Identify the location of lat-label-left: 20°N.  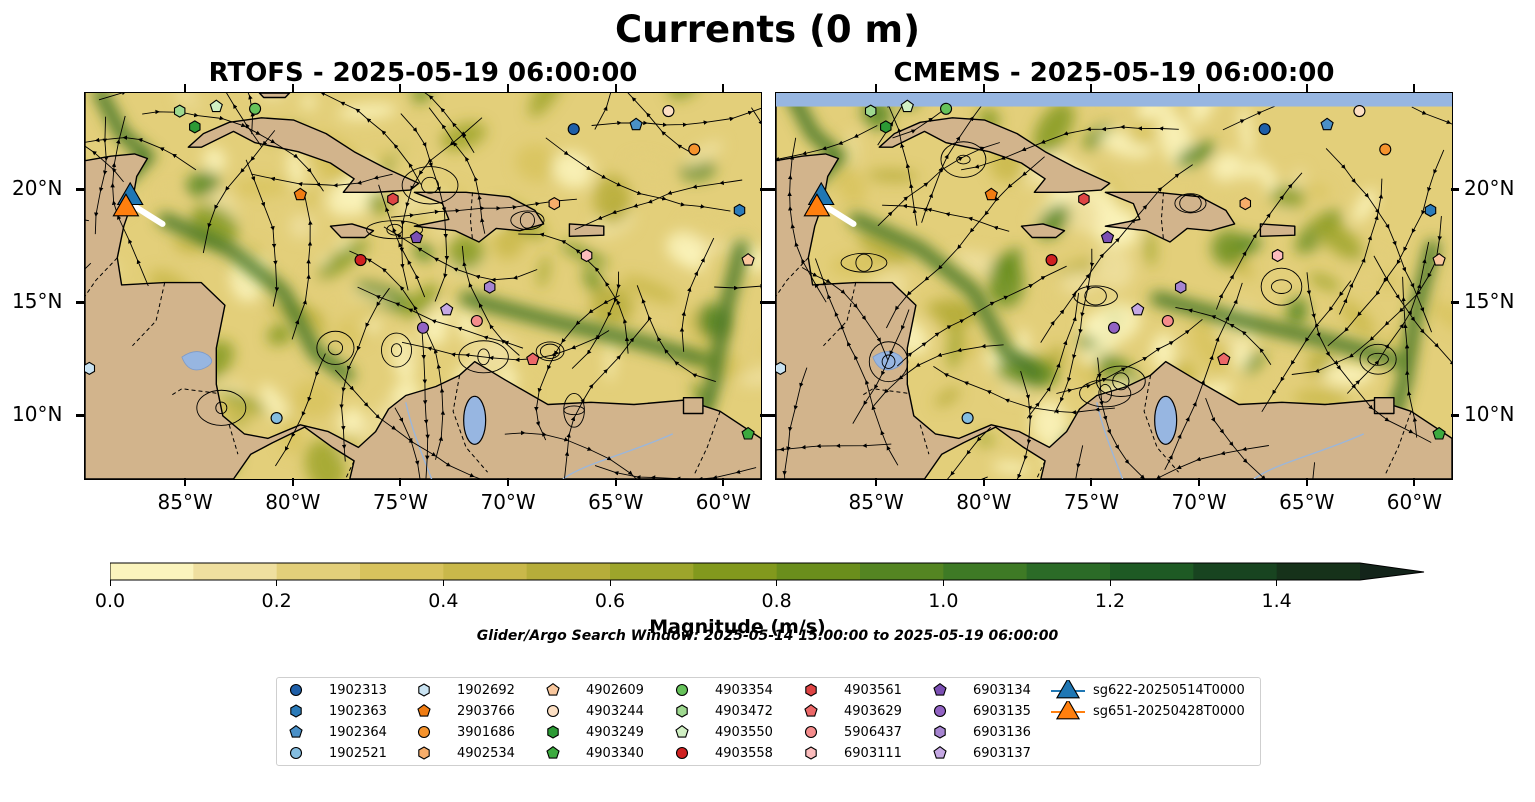
(37, 188).